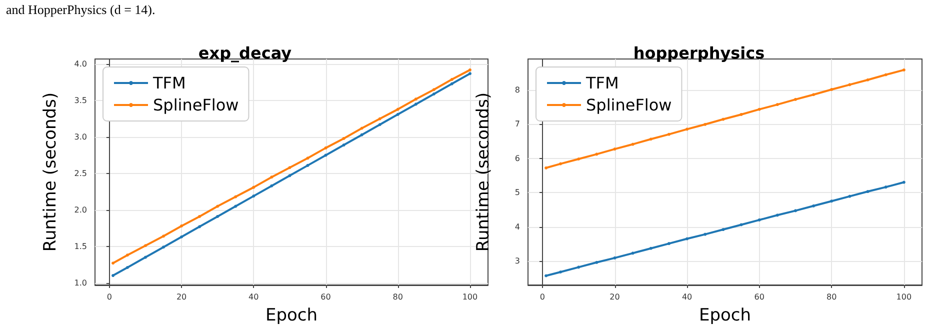 This screenshot has height=326, width=928. Describe the element at coordinates (699, 53) in the screenshot. I see `chart-title: hopperphysics` at that location.